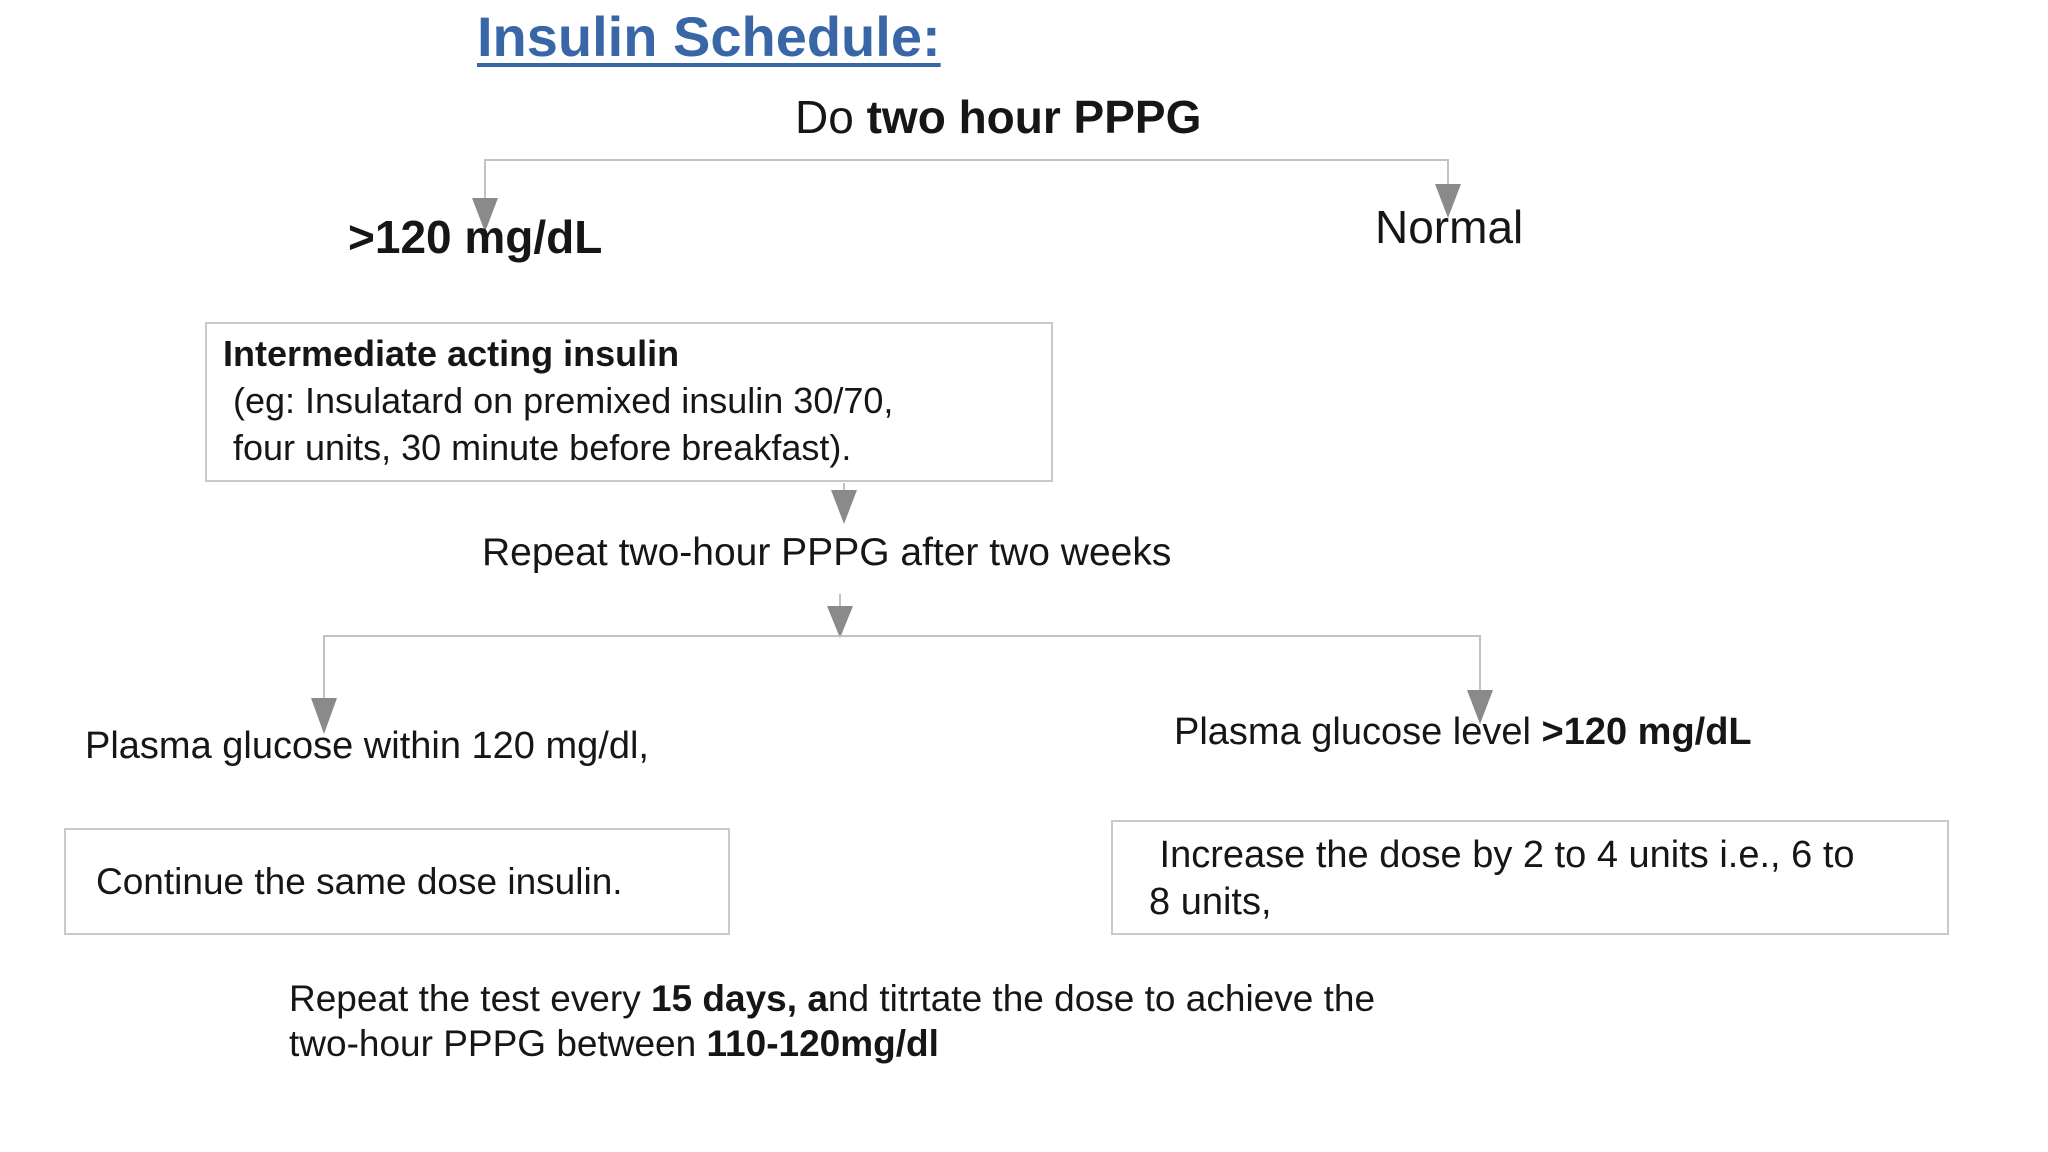  I want to click on box-intermediate-line1: Intermediate acting insulin, so click(451, 353).